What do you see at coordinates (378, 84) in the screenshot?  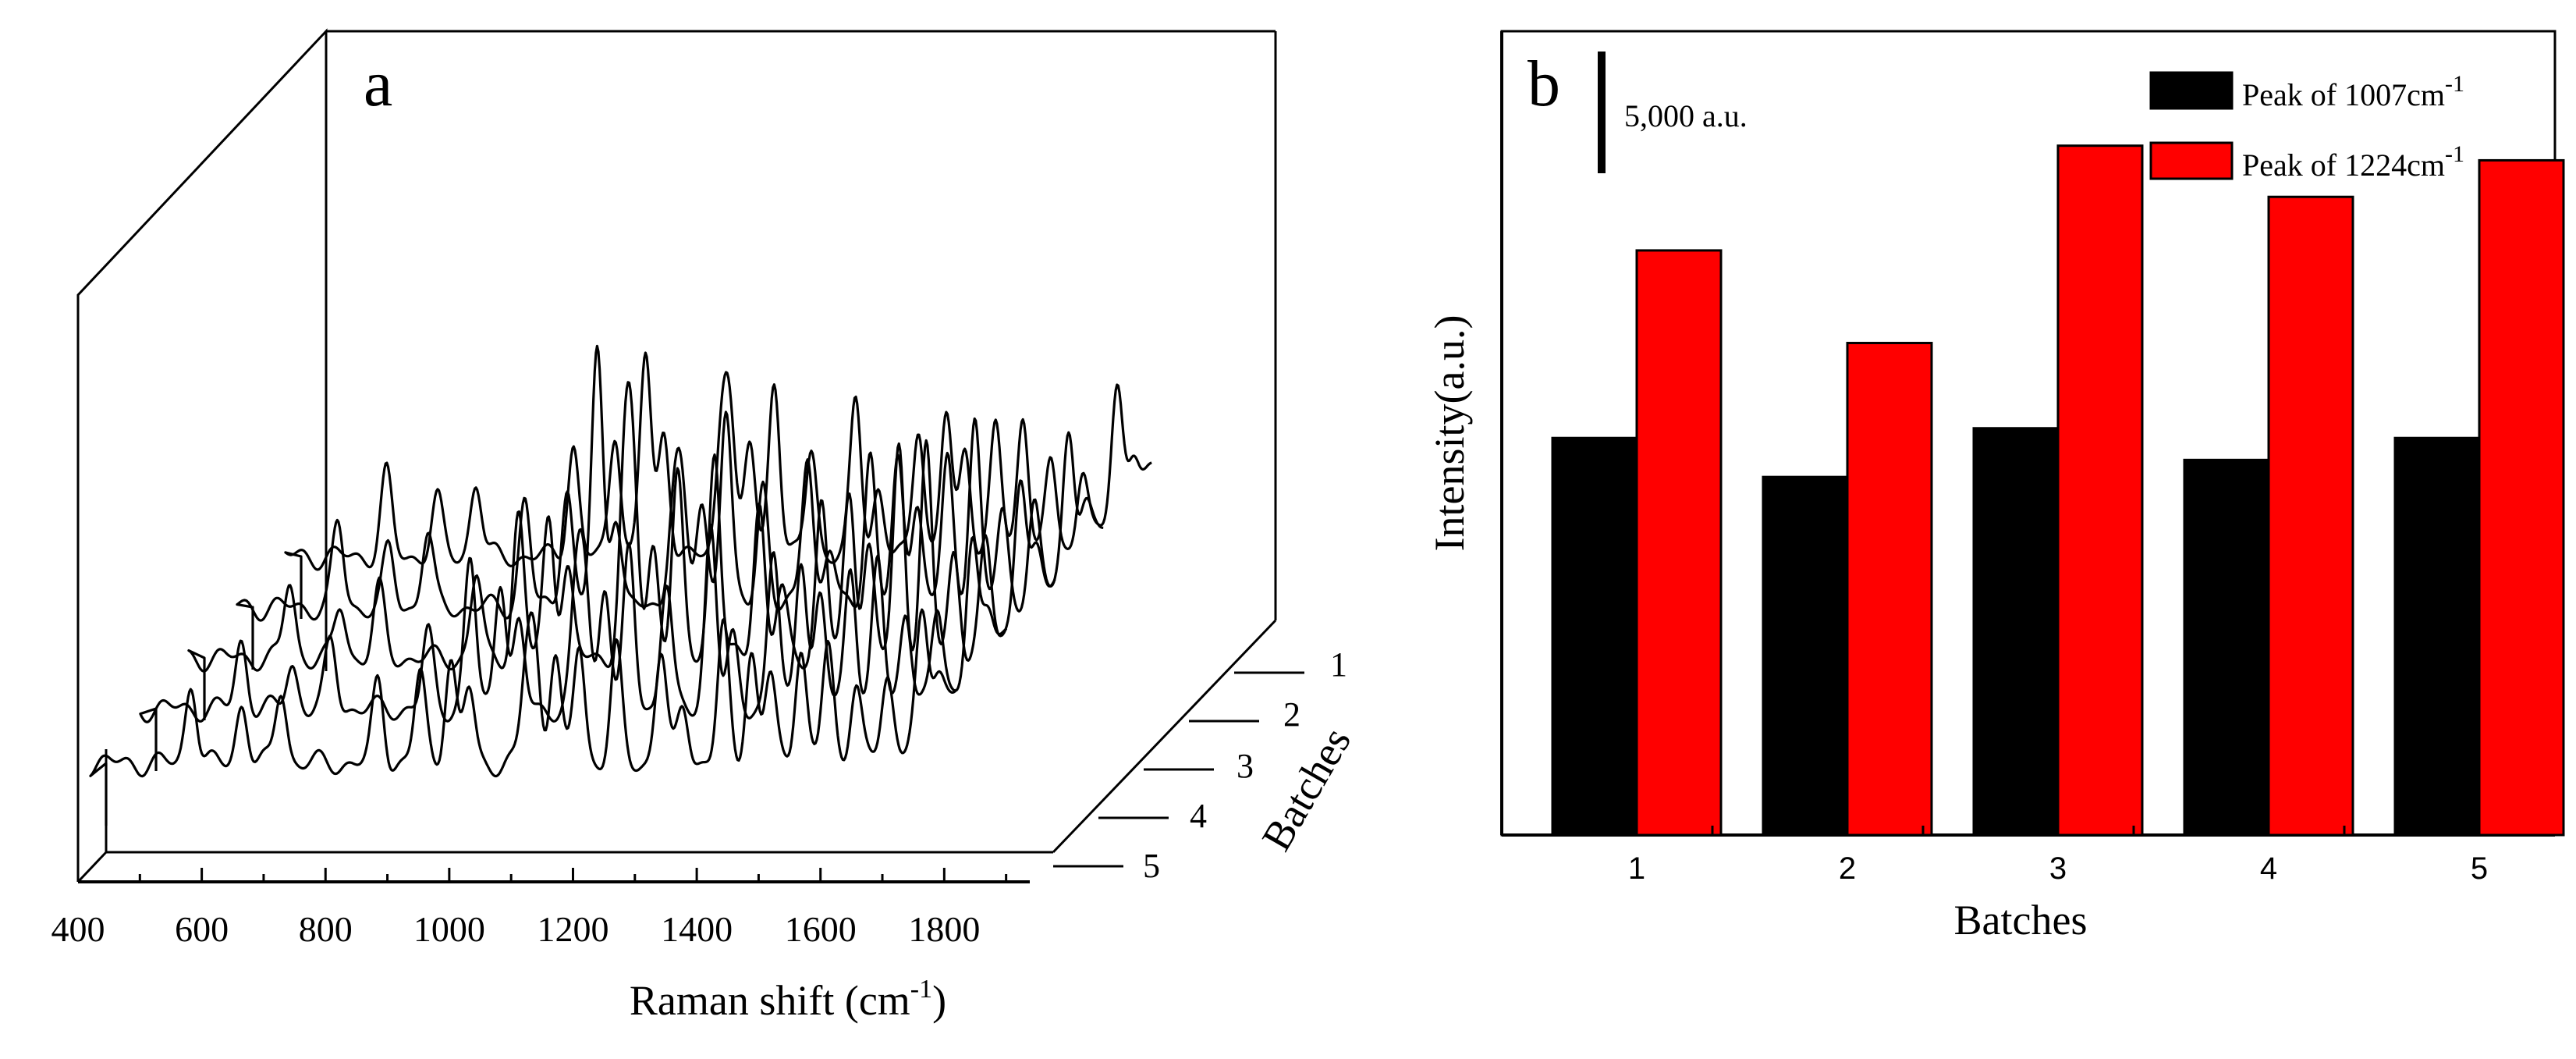 I see `panel-a-label: a` at bounding box center [378, 84].